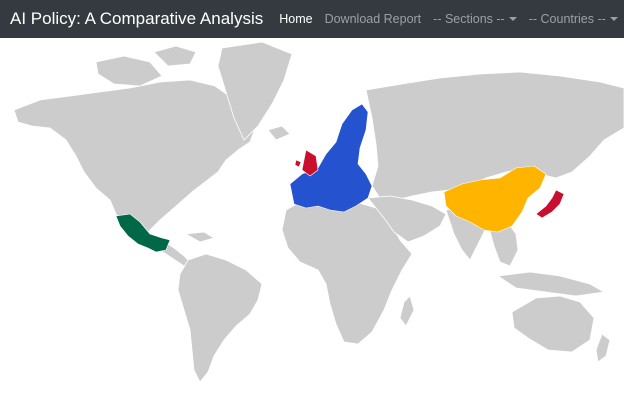  I want to click on region-mexico, so click(143, 233).